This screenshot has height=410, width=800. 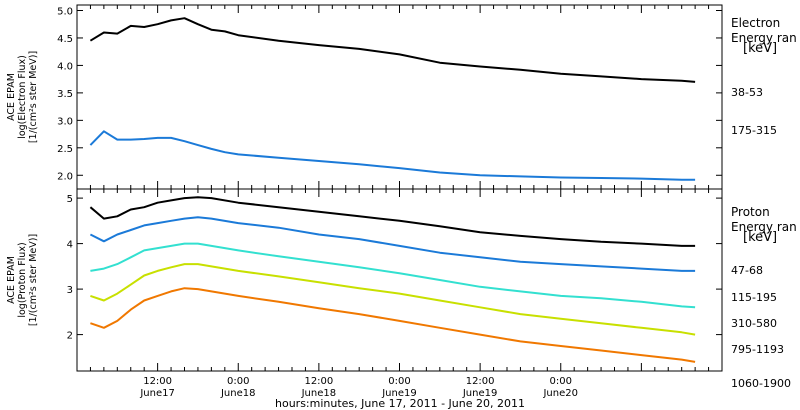 I want to click on y-tick-label: 3.0, so click(x=65, y=121).